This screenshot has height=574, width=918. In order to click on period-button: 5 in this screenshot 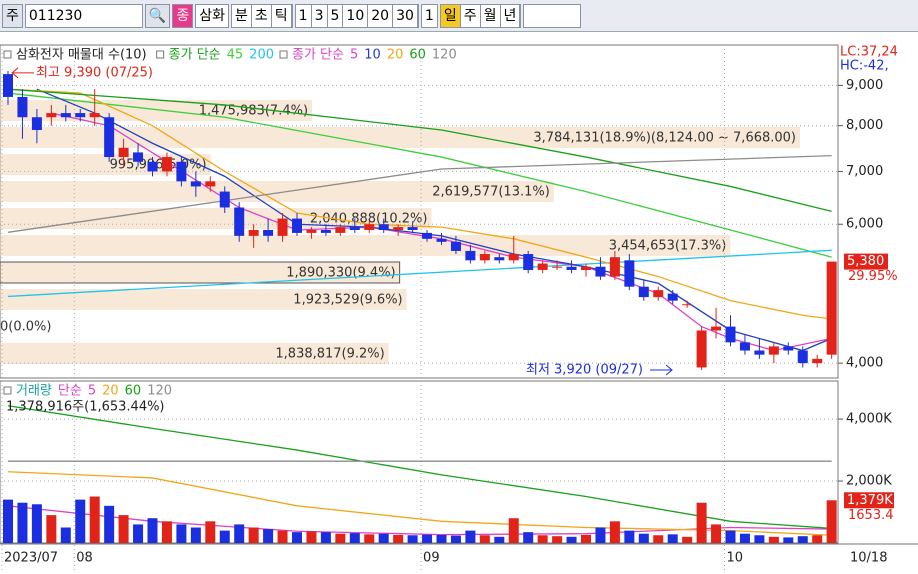, I will do `click(335, 15)`.